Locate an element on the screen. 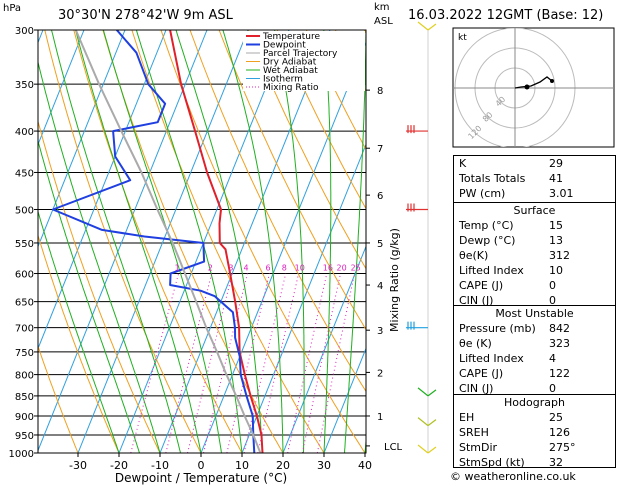 This screenshot has height=486, width=629. mixing-ratio-label: 1 is located at coordinates (177, 268).